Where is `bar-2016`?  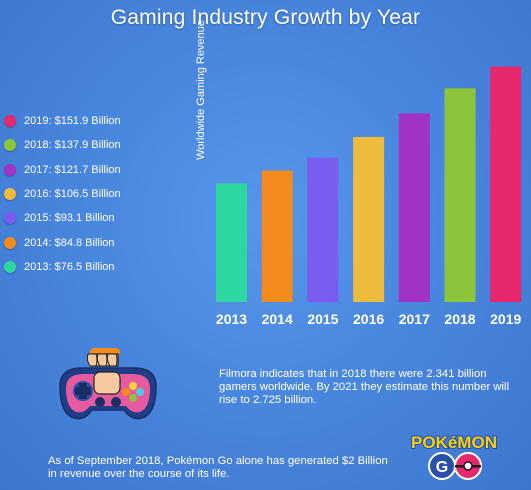
bar-2016 is located at coordinates (369, 219).